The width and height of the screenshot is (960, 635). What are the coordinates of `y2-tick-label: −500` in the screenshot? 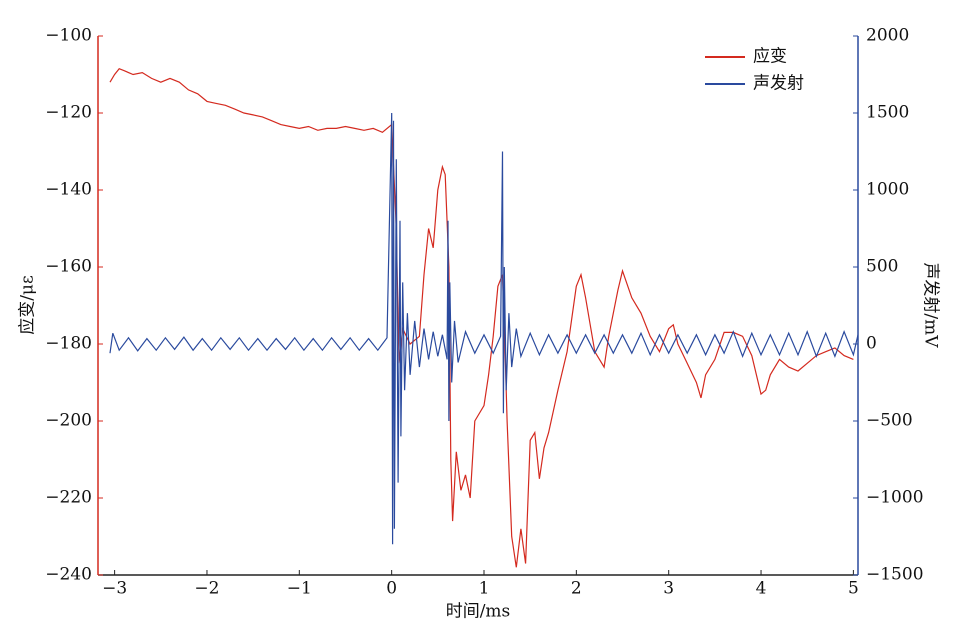 It's located at (889, 421).